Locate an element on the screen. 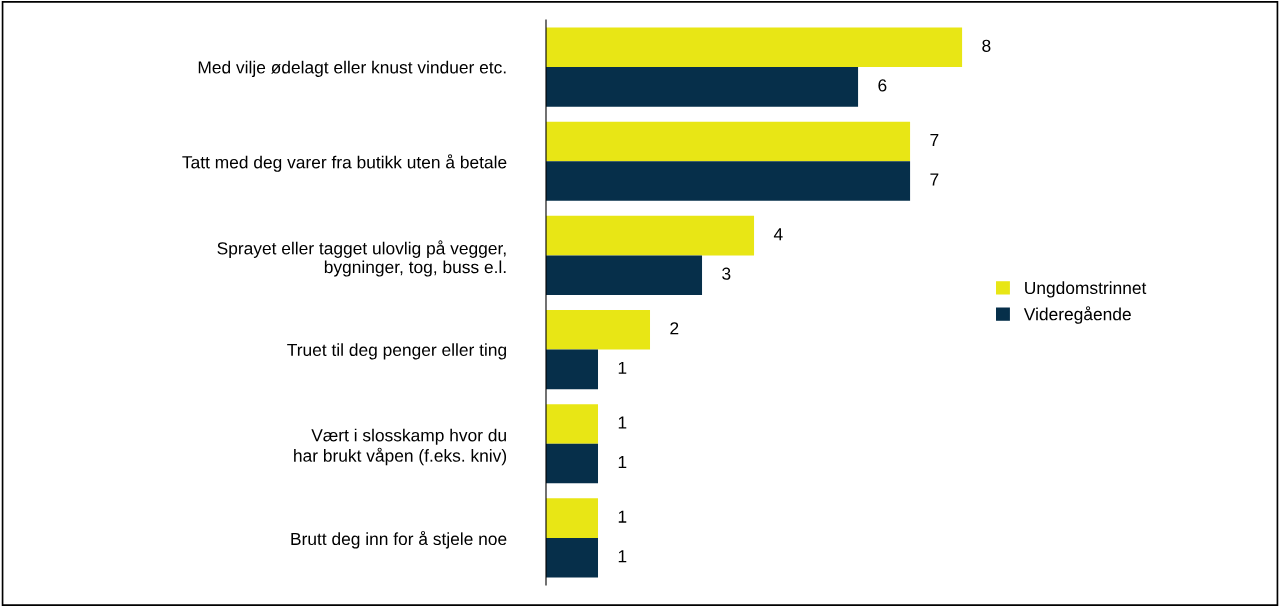 The height and width of the screenshot is (607, 1280). y-tick-label: Med vilje ødelagt eller knust vinduer etc. is located at coordinates (352, 68).